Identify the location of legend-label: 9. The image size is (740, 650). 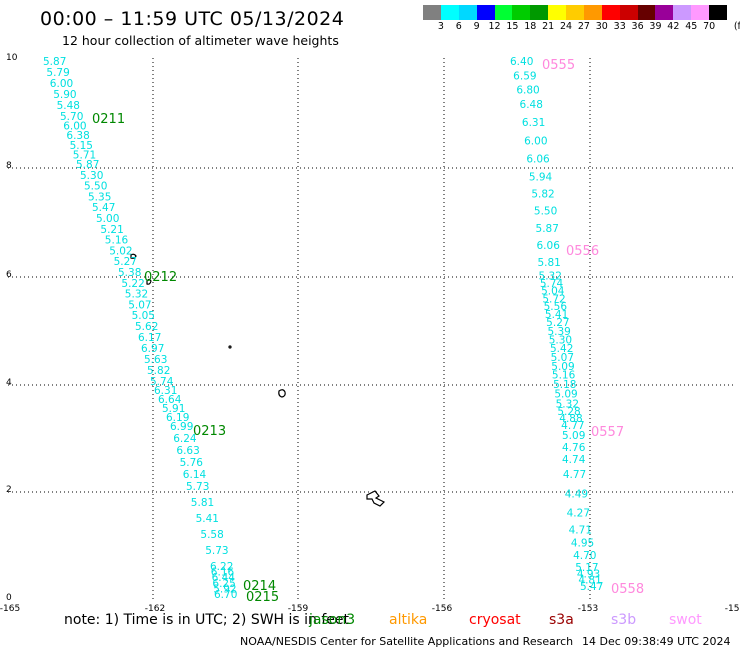
(476, 26).